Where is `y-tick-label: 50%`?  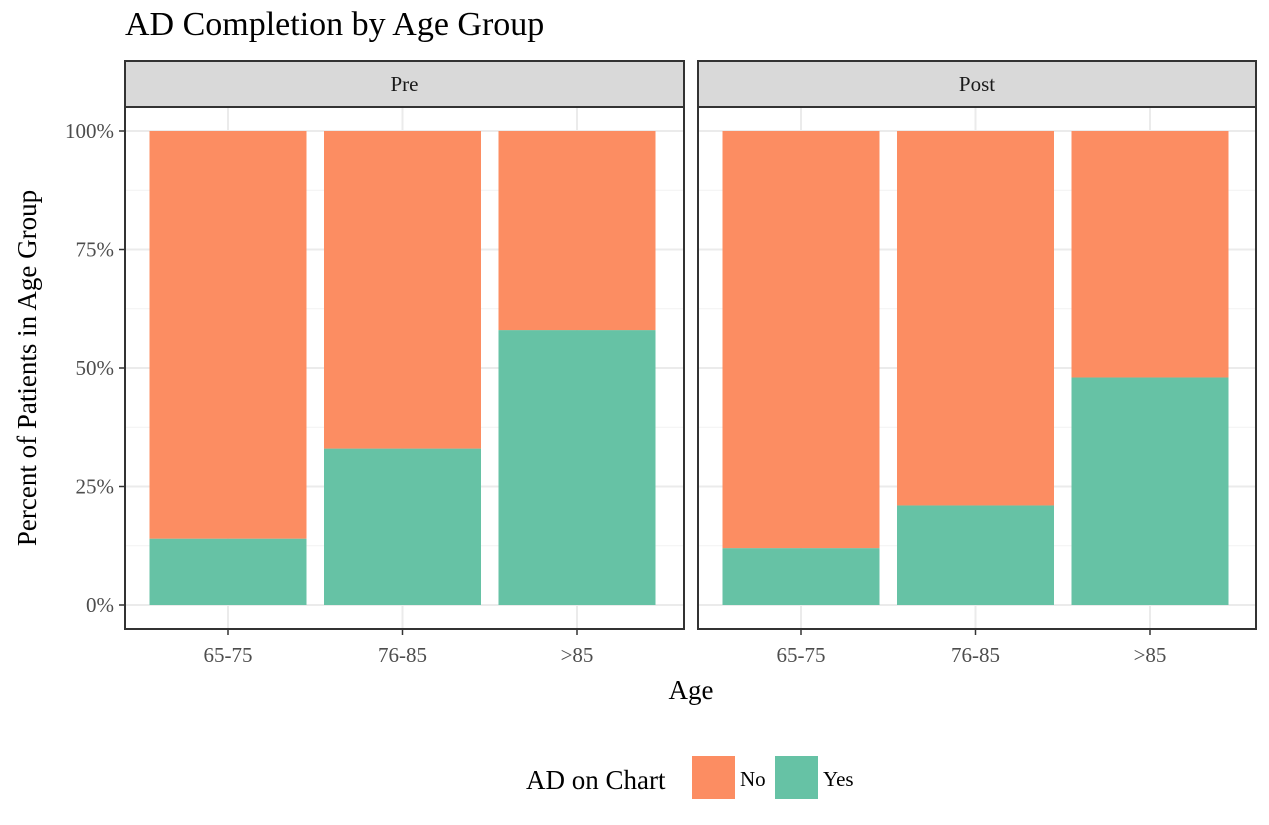 y-tick-label: 50% is located at coordinates (95, 368).